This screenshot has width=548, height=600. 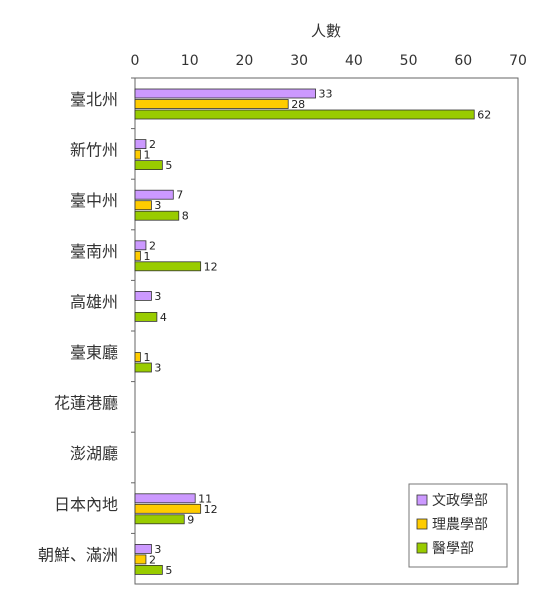 What do you see at coordinates (94, 453) in the screenshot?
I see `category-label: 澎湖廳` at bounding box center [94, 453].